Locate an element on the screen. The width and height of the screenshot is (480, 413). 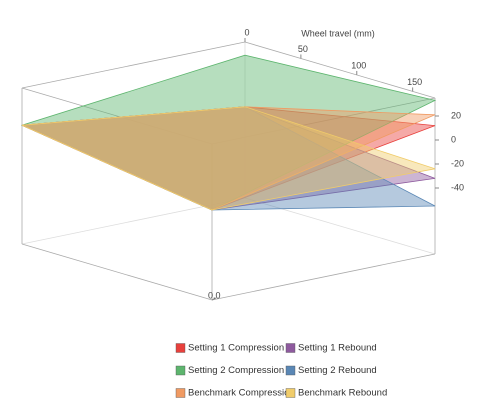
x-tick-label: 50 is located at coordinates (303, 49).